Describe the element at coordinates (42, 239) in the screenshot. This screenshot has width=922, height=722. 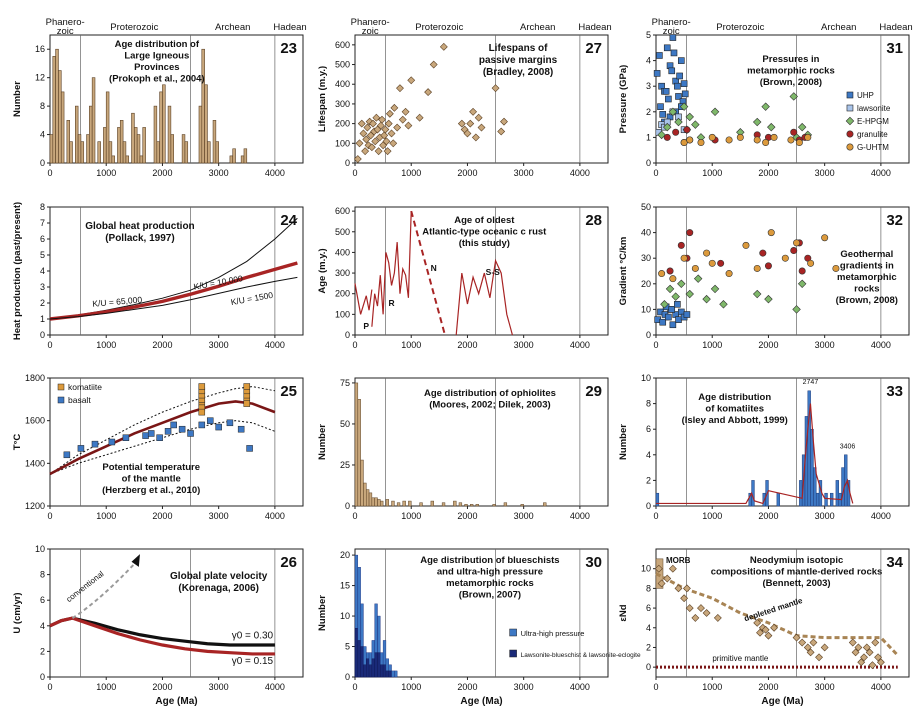
I see `y-tick-label: 6` at that location.